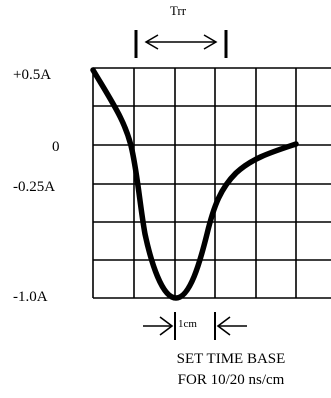 The width and height of the screenshot is (331, 398). I want to click on scale-left-arrow-head, so click(166, 326).